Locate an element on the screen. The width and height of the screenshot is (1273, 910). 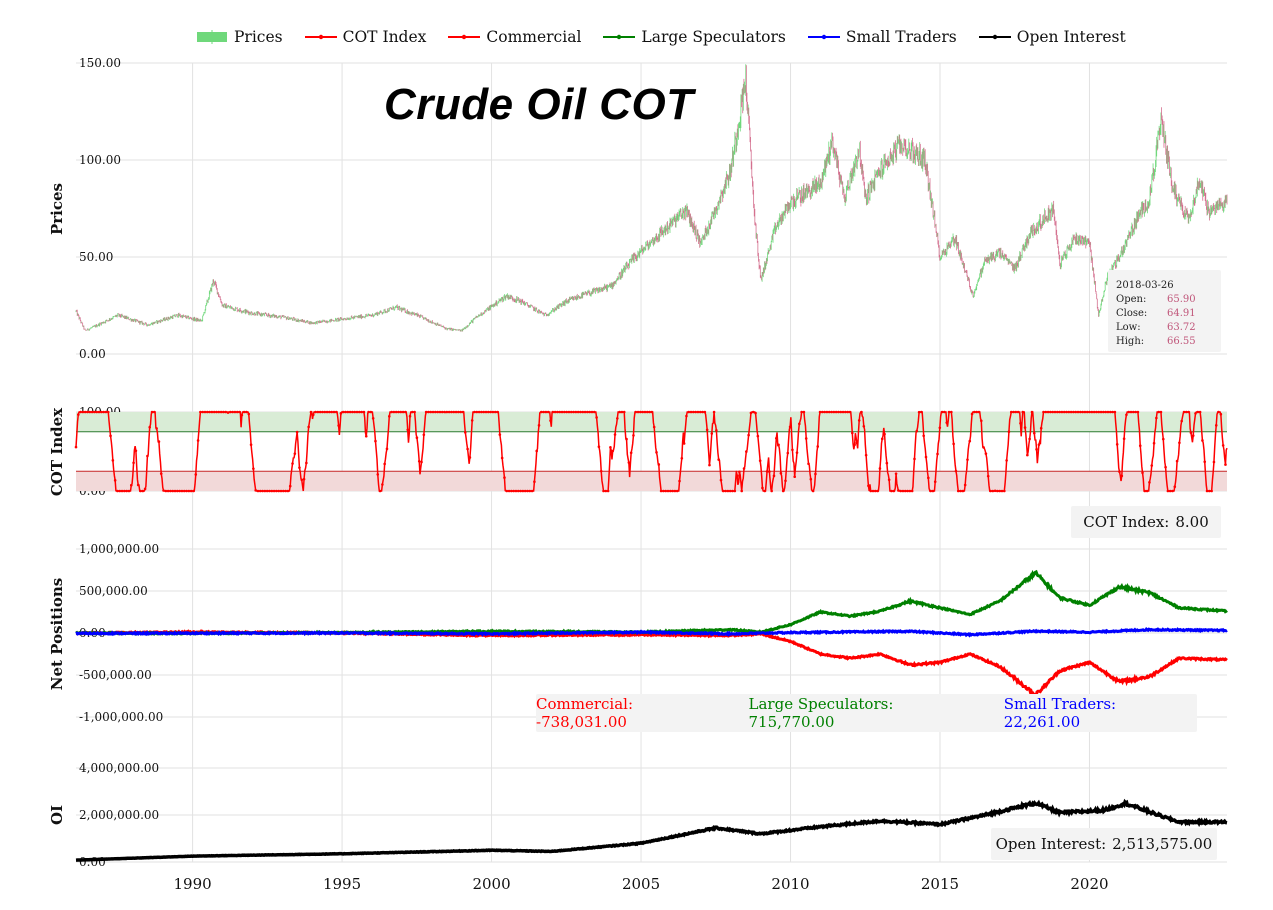
legend-item-large-speculators: Large Speculators is located at coordinates (694, 37).